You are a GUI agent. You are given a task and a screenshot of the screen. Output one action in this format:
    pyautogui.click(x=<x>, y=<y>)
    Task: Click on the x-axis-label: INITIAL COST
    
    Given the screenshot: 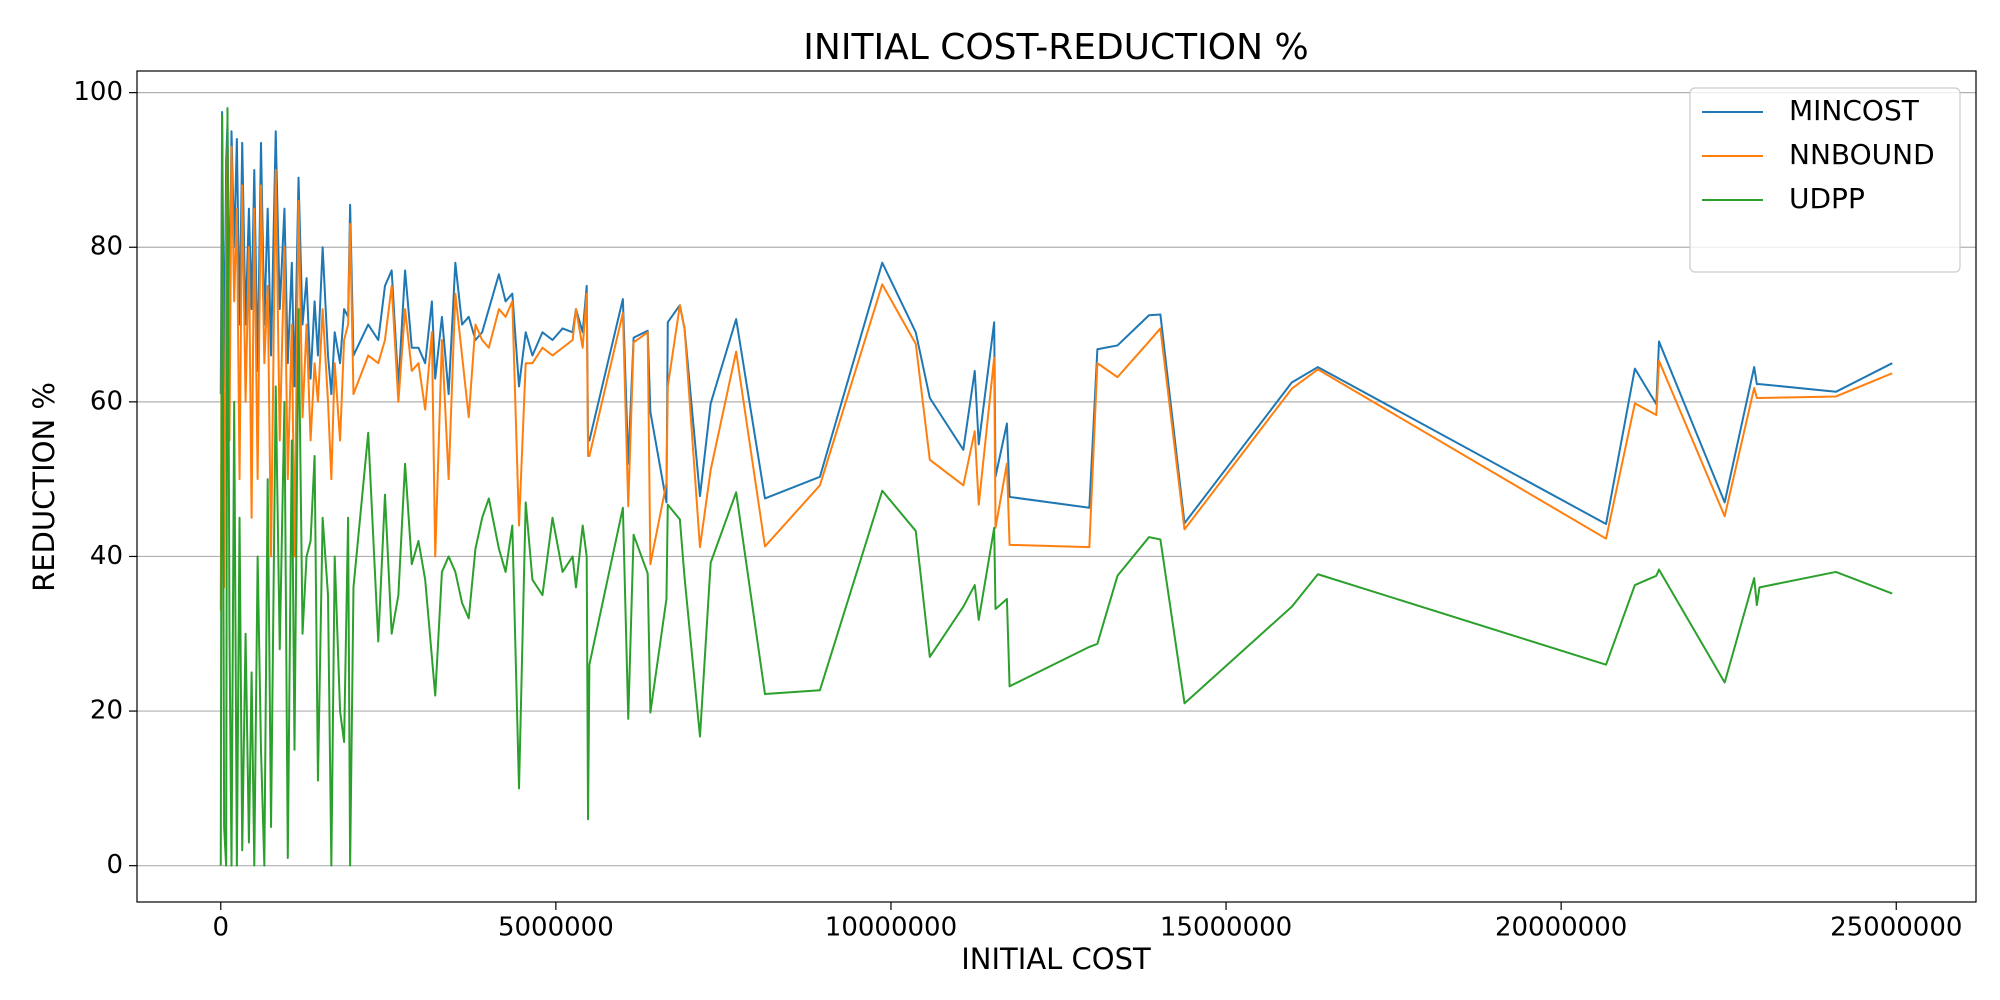 What is the action you would take?
    pyautogui.click(x=1056, y=959)
    